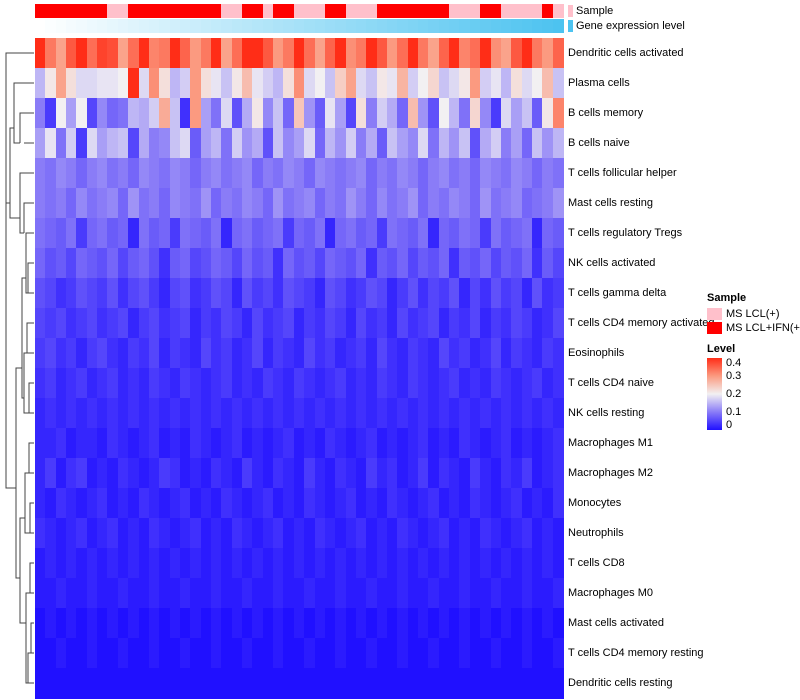 The width and height of the screenshot is (800, 700). I want to click on annotation-label-swatch, so click(570, 26).